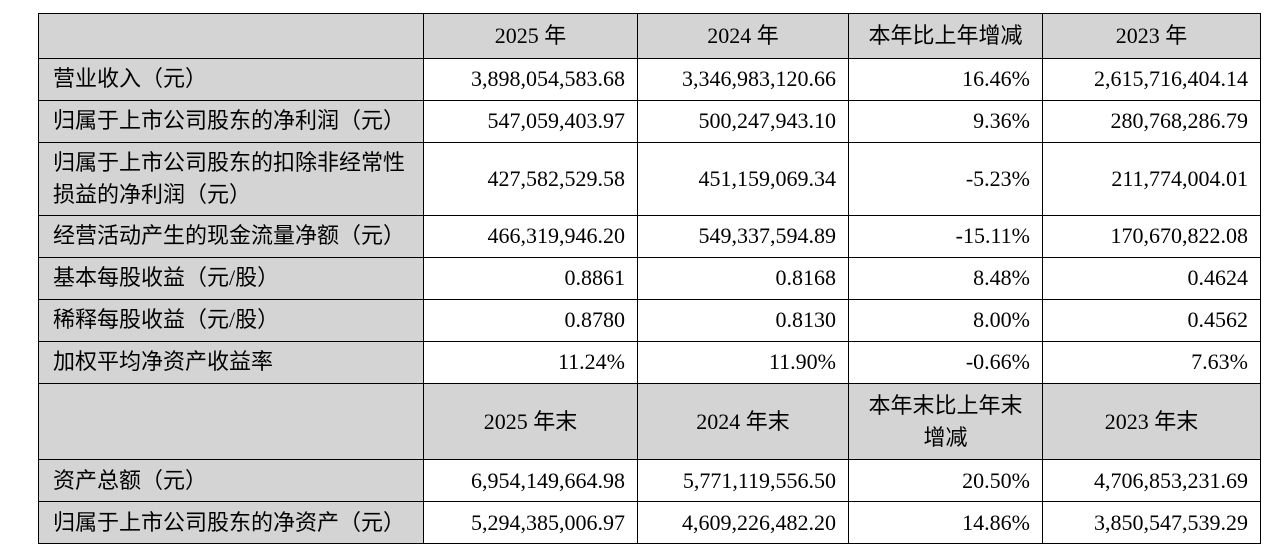  What do you see at coordinates (743, 79) in the screenshot?
I see `cell-value: 3,346,983,120.66` at bounding box center [743, 79].